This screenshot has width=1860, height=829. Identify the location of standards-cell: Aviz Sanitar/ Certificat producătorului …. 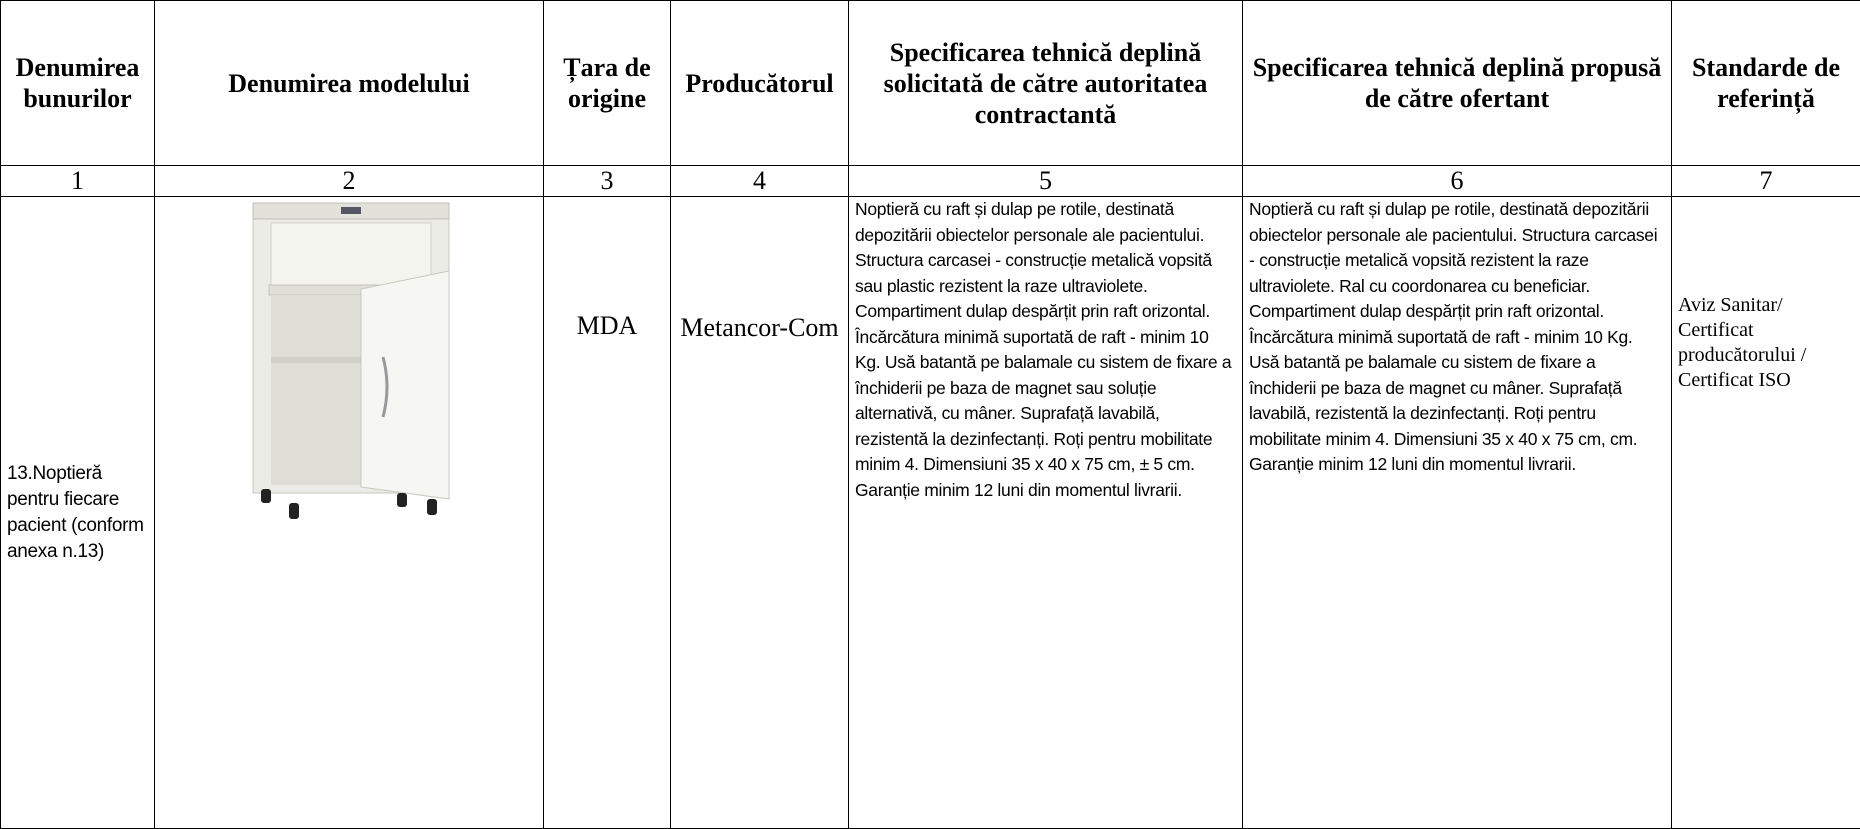
(1766, 513).